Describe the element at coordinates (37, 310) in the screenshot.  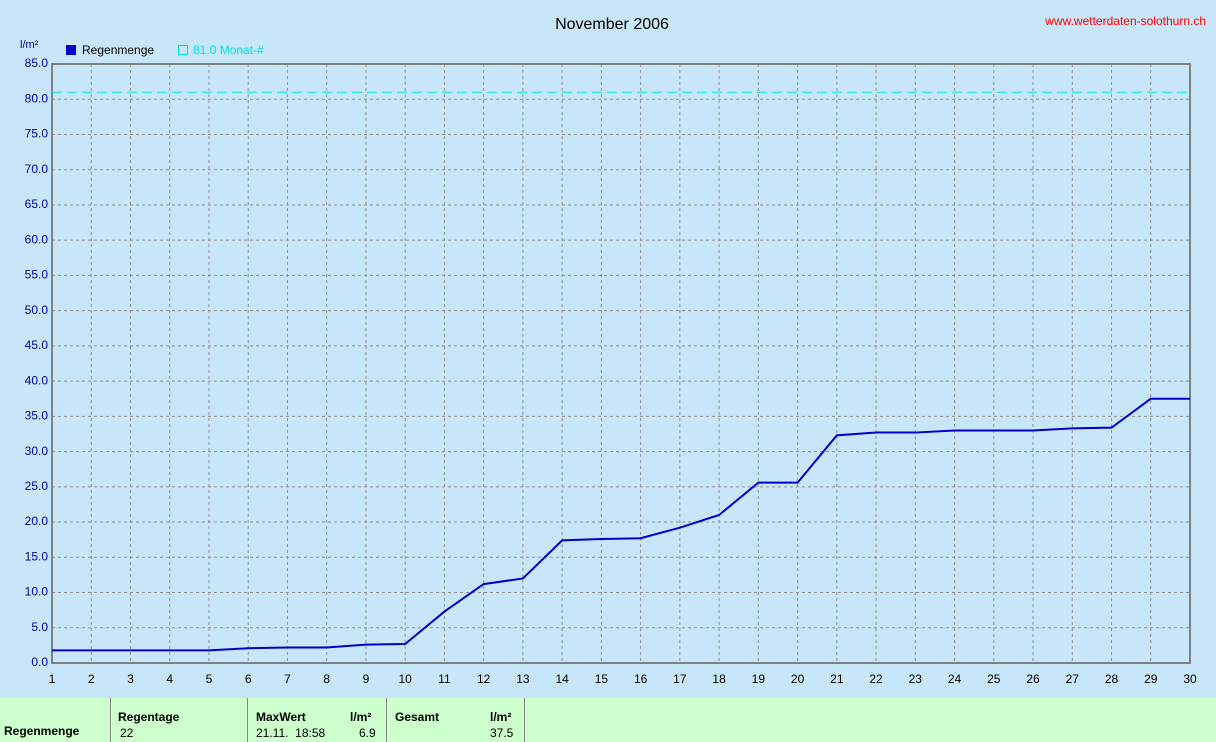
I see `y-tick-label: 50.0` at that location.